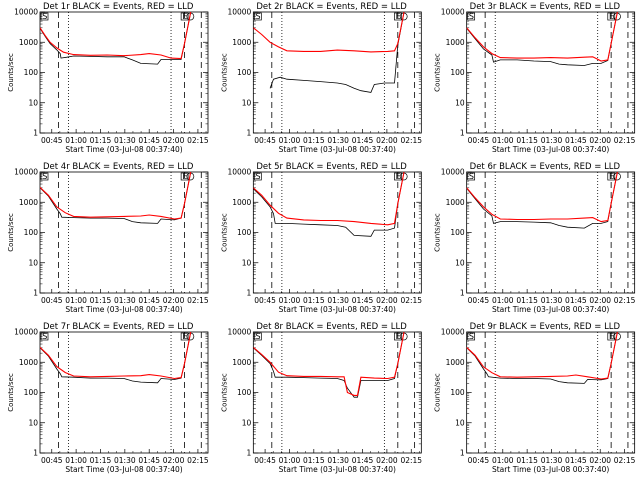 This screenshot has height=480, width=640. What do you see at coordinates (331, 327) in the screenshot?
I see `panel-title: Det 8r BLACK = Events, RED = LLD` at bounding box center [331, 327].